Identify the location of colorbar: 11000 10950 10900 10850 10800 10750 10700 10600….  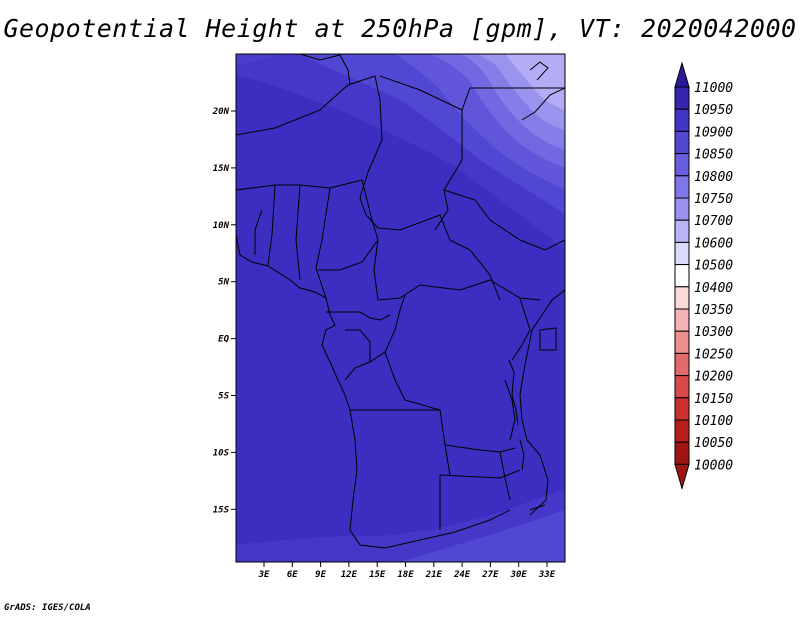
(703, 276).